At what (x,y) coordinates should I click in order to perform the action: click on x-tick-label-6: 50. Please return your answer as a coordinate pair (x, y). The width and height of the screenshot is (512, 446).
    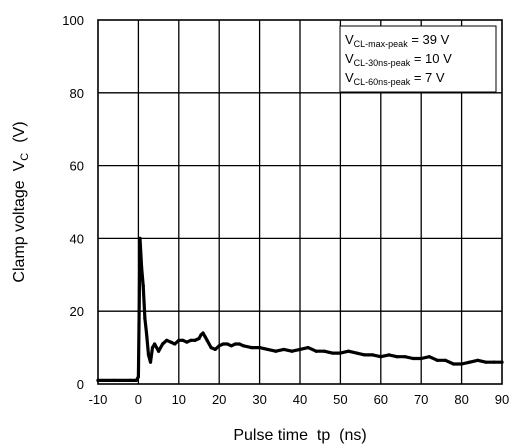
    Looking at the image, I should click on (340, 399).